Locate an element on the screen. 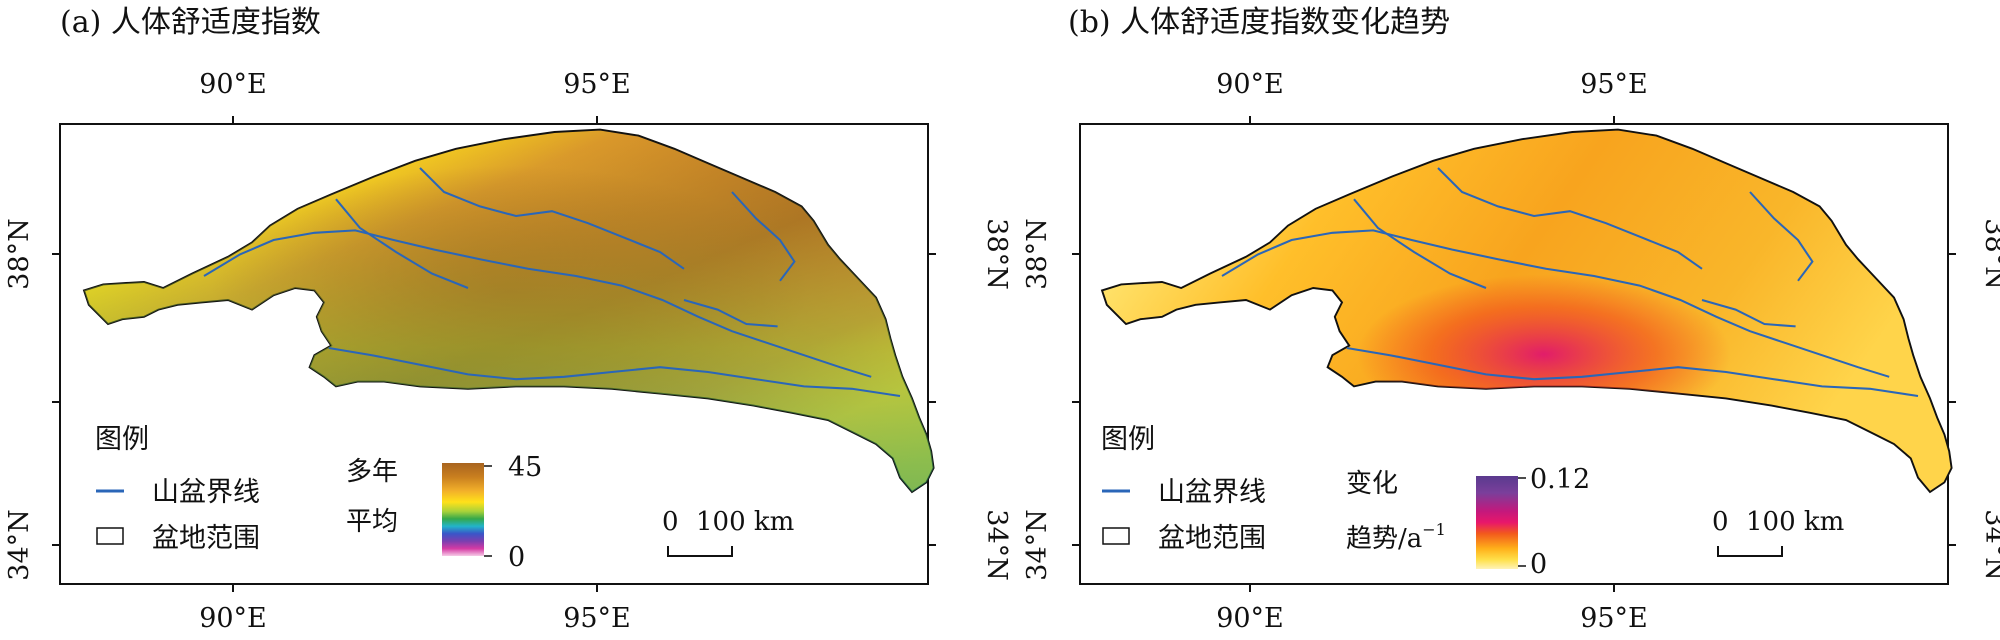 Image resolution: width=2000 pixels, height=640 pixels. panel-b-scale-min: 0 is located at coordinates (1538, 564).